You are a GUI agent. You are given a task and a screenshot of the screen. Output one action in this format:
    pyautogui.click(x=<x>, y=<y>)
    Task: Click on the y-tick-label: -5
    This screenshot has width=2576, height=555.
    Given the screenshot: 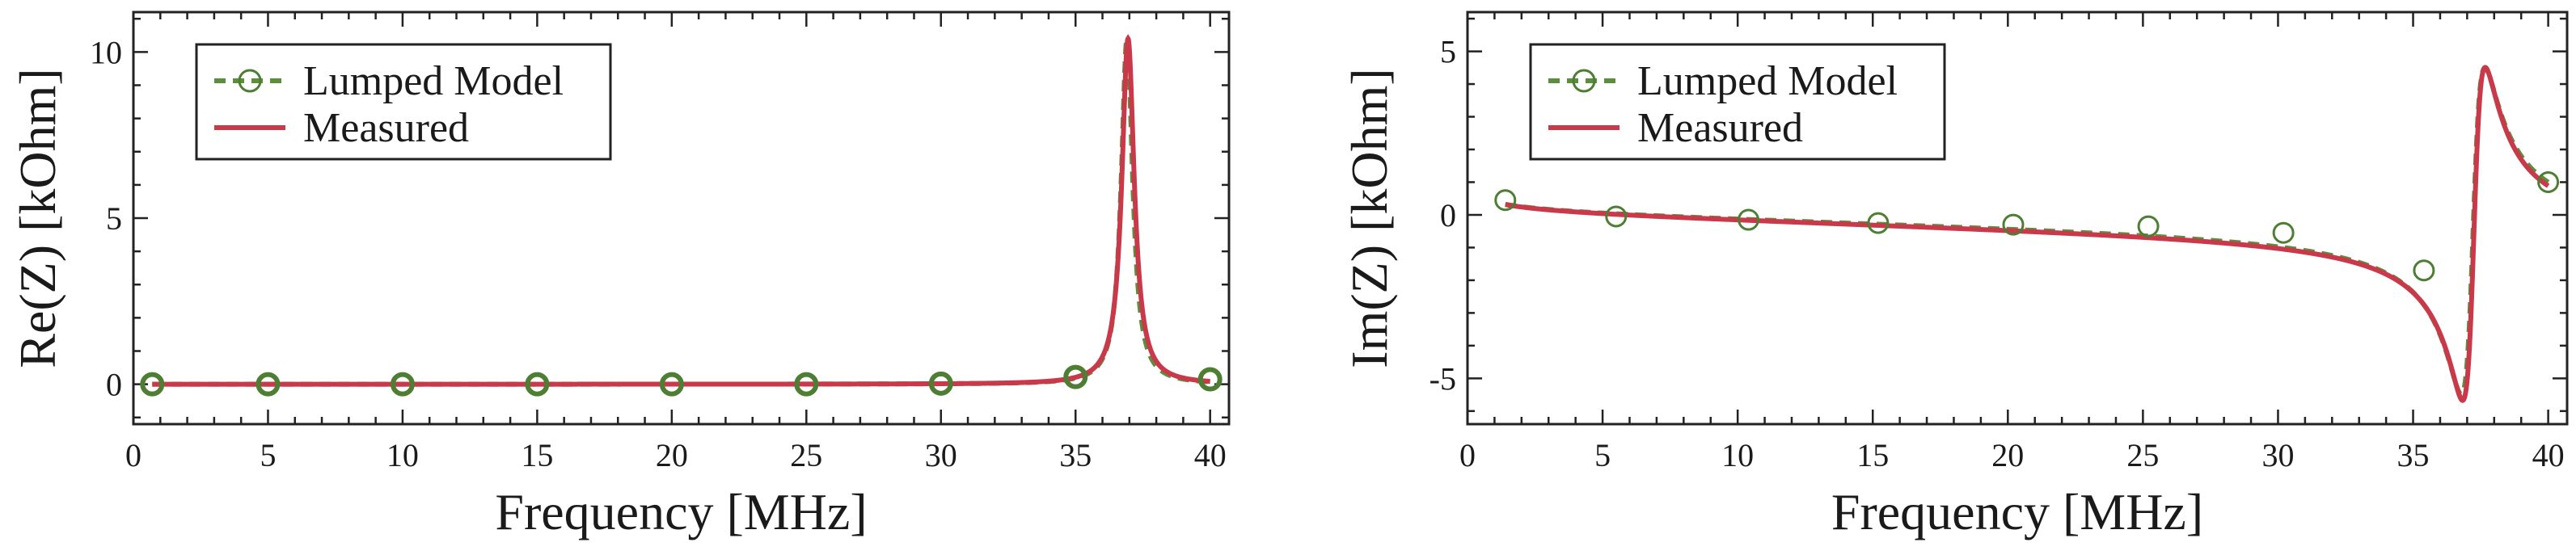 What is the action you would take?
    pyautogui.click(x=1442, y=378)
    